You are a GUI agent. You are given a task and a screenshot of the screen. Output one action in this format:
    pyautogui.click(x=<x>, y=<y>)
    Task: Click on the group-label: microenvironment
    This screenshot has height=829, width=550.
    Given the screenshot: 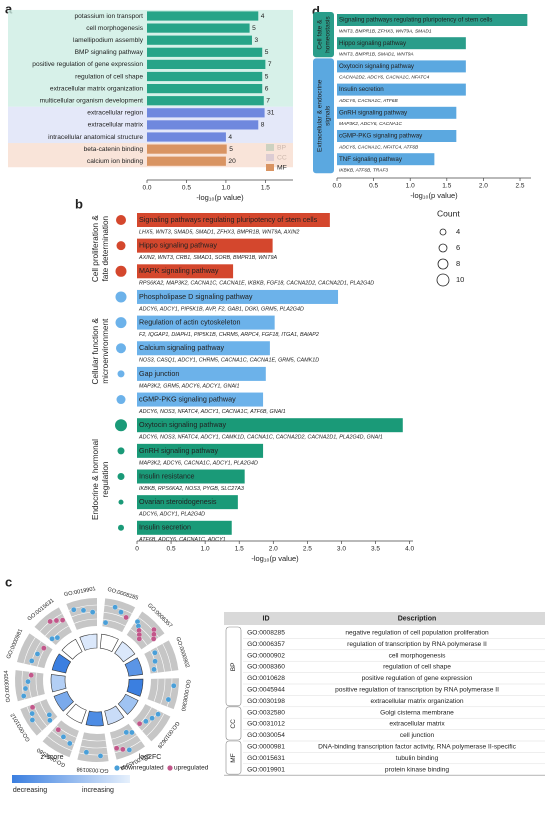 What is the action you would take?
    pyautogui.click(x=105, y=351)
    